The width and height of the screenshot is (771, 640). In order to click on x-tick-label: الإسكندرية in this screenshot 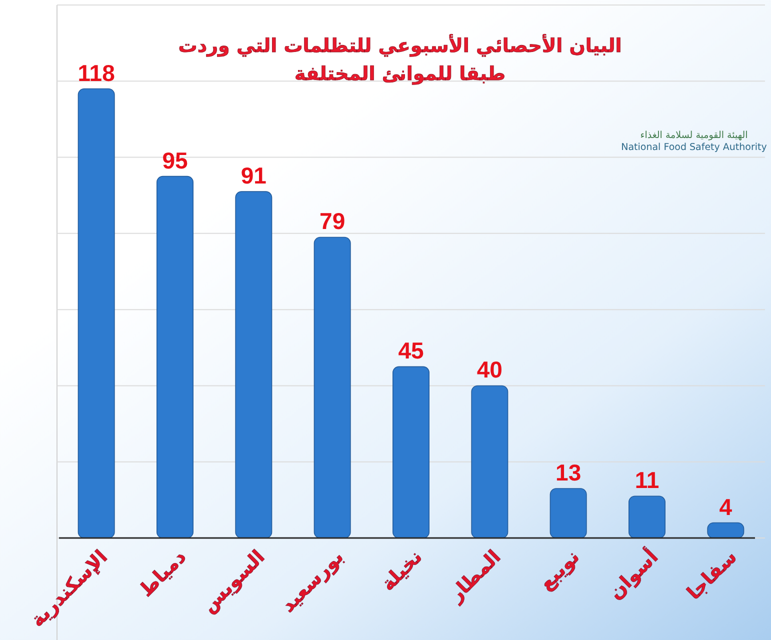, I will do `click(69, 589)`.